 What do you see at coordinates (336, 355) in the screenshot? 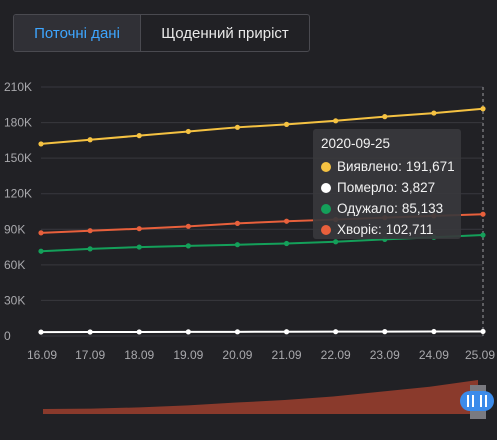
I see `x-tick-label: 22.09` at bounding box center [336, 355].